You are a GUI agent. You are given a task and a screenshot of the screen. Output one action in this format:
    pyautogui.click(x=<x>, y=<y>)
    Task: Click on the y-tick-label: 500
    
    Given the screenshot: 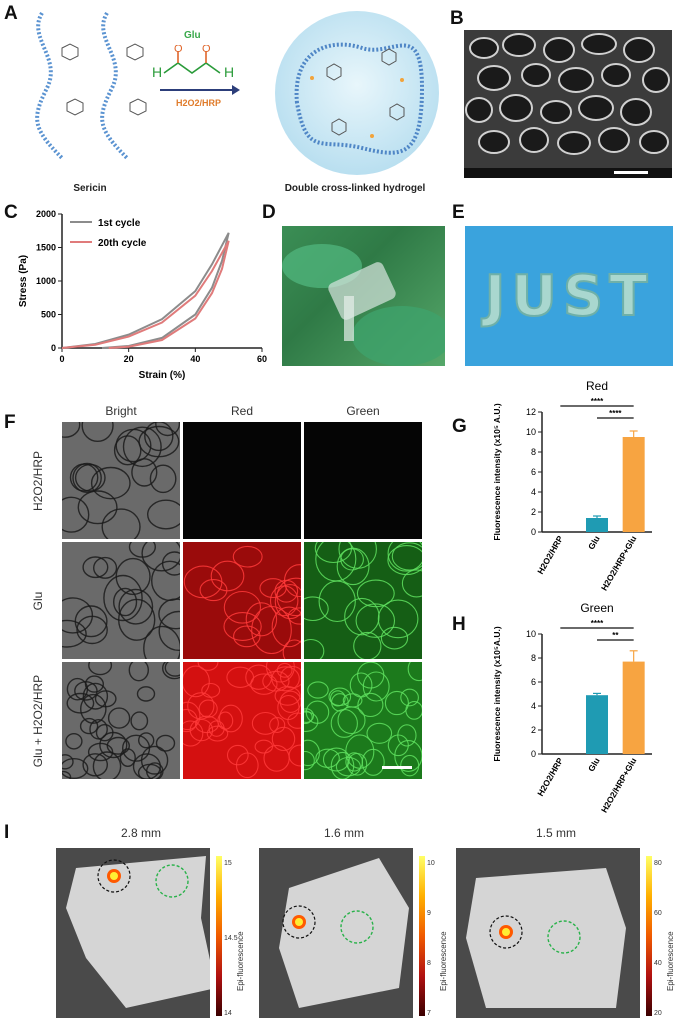 What is the action you would take?
    pyautogui.click(x=48, y=315)
    